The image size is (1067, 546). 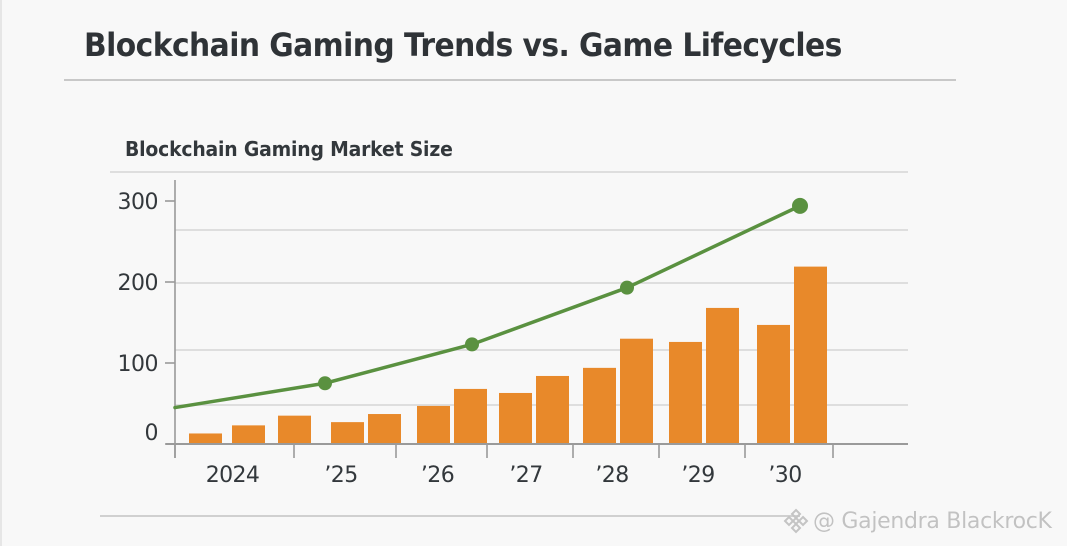 What do you see at coordinates (138, 364) in the screenshot?
I see `y-tick-label: 100` at bounding box center [138, 364].